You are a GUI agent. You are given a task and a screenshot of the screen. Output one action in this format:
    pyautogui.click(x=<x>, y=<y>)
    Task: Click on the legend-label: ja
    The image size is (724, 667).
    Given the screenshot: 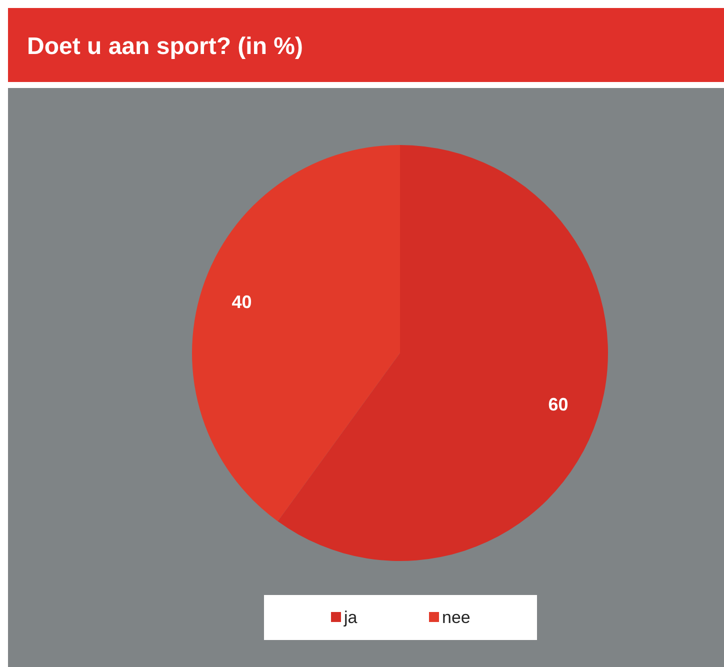 What is the action you would take?
    pyautogui.click(x=350, y=617)
    